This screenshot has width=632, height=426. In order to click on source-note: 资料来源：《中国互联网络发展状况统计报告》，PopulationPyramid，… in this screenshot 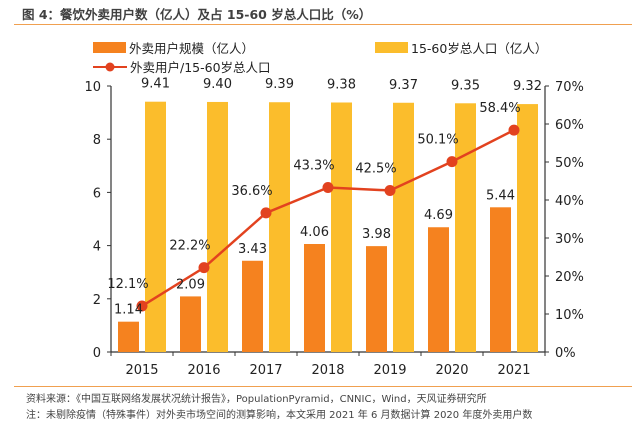, I will do `click(256, 399)`.